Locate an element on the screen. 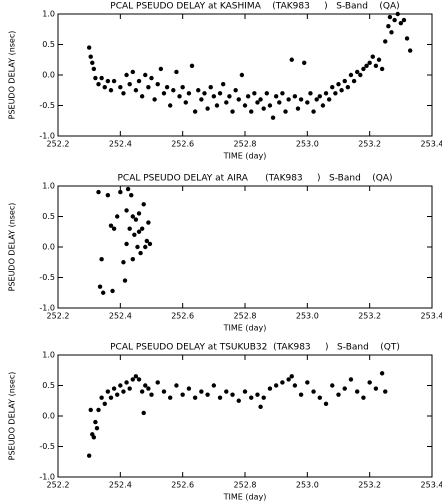 The width and height of the screenshot is (442, 502). x-tick-label: 253.4 is located at coordinates (431, 144).